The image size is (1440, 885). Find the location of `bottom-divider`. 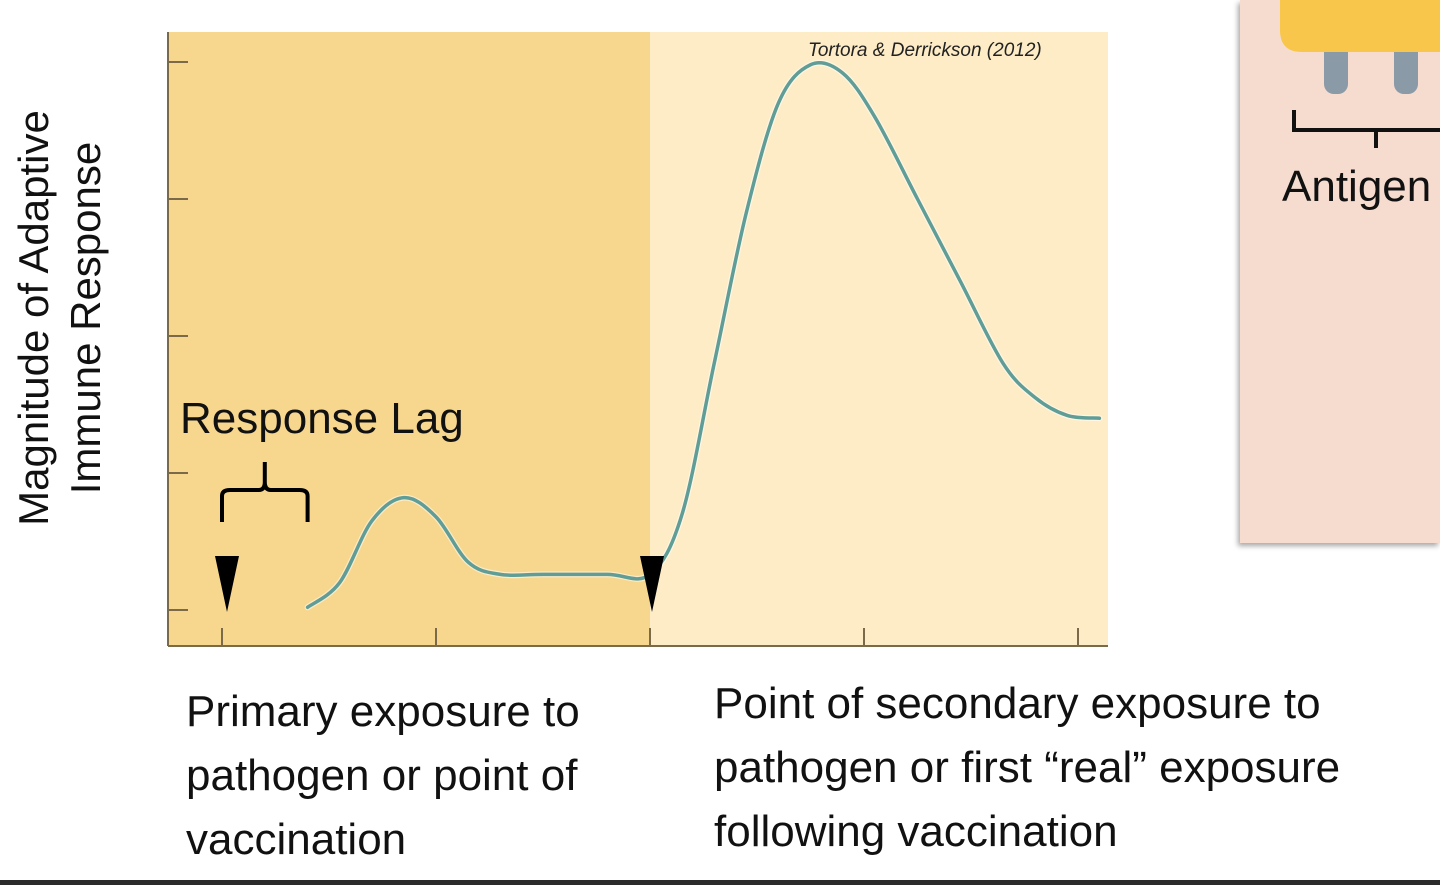

bottom-divider is located at coordinates (720, 882).